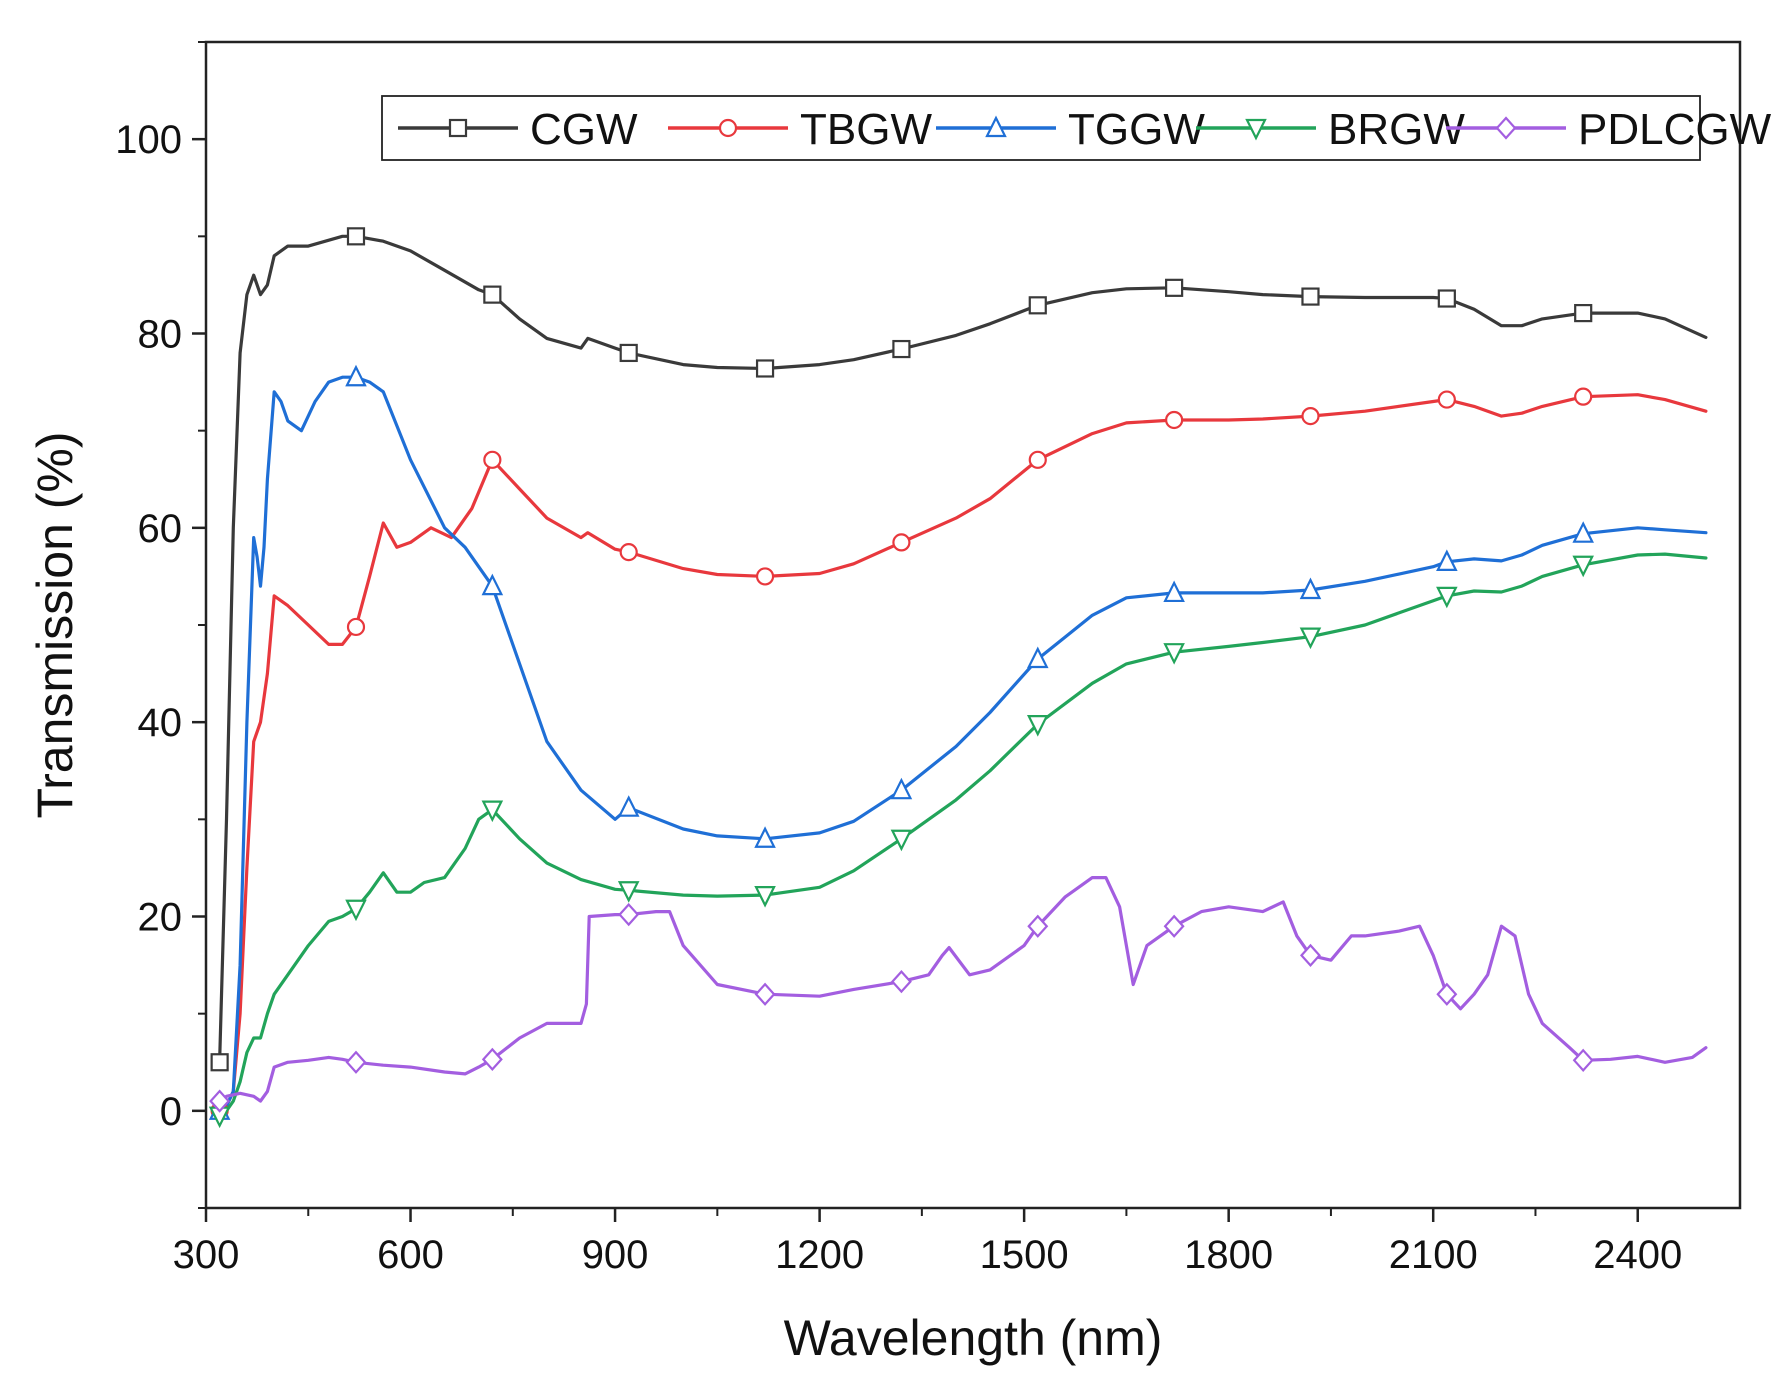  Describe the element at coordinates (206, 1255) in the screenshot. I see `x-tick-label: 300` at that location.